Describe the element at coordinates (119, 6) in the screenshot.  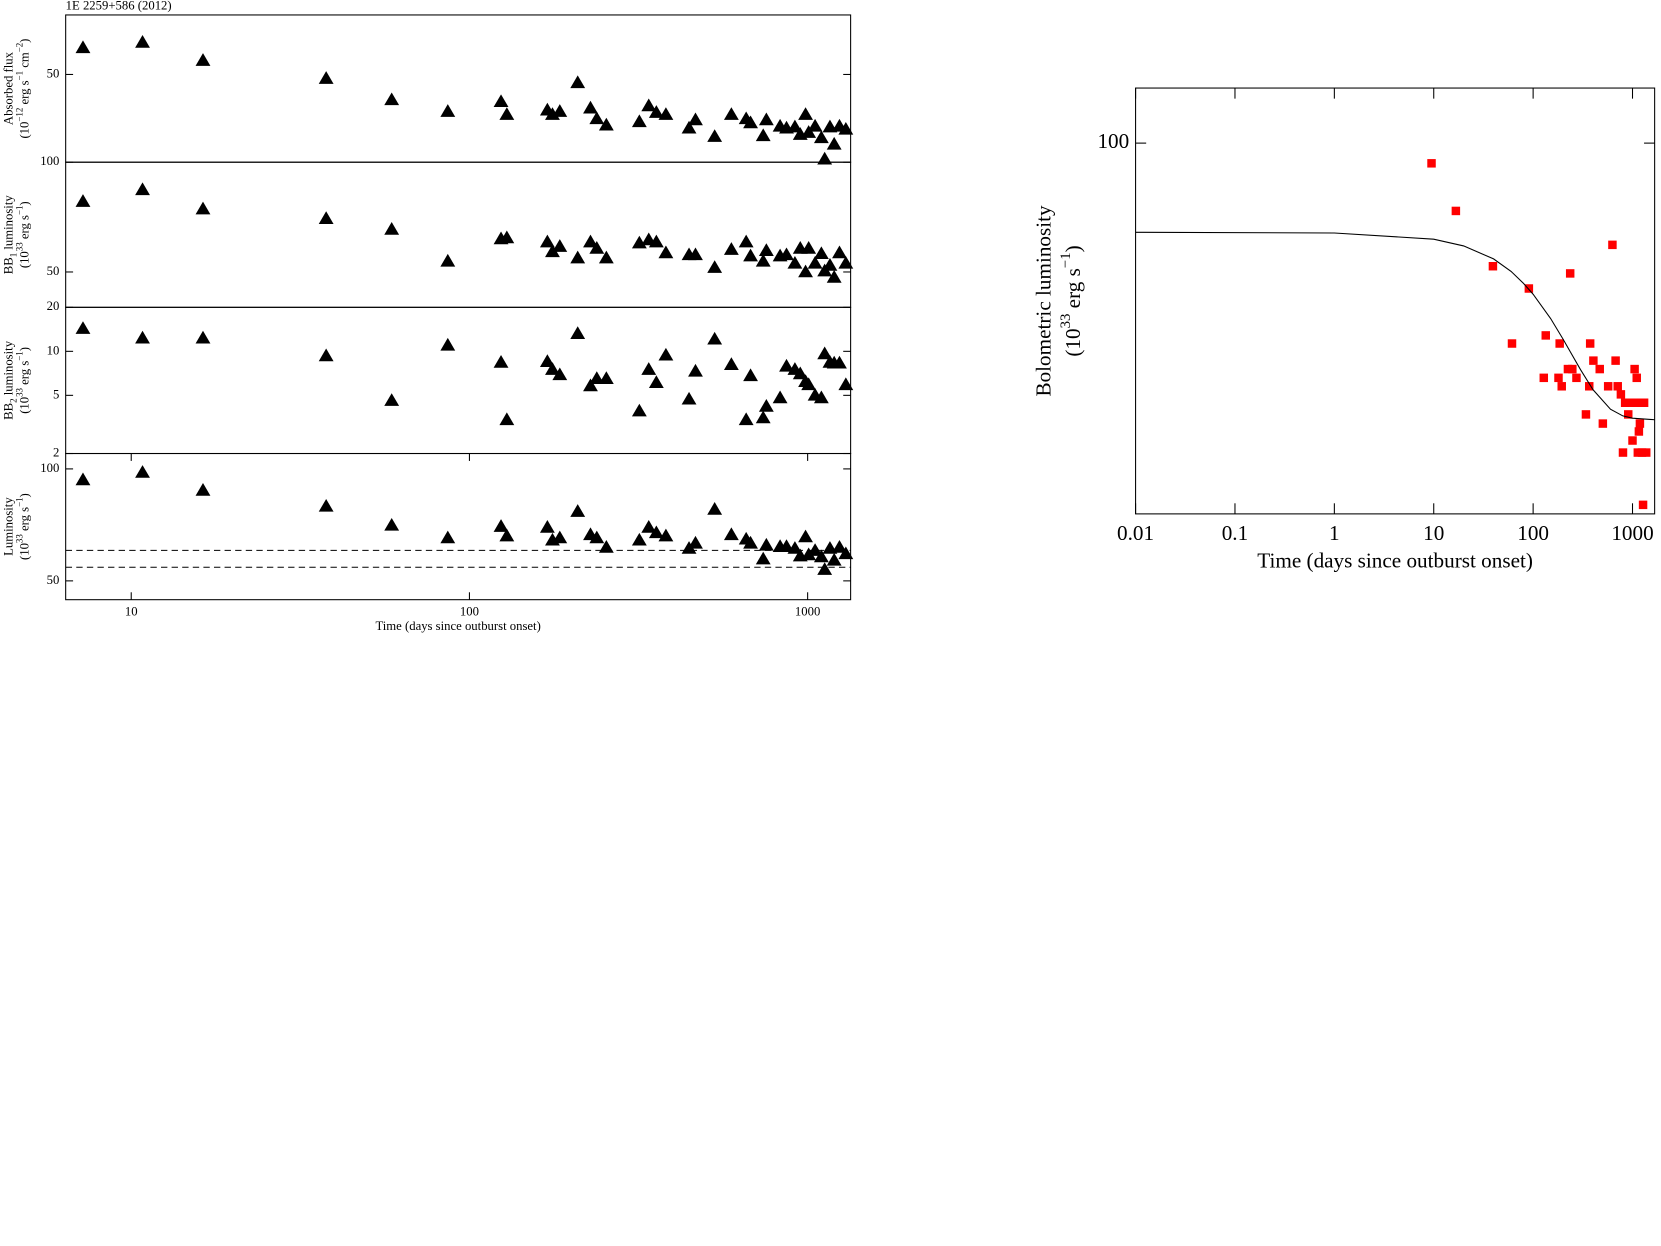
I see `chart-title: 1E 2259+586 (2012)` at that location.